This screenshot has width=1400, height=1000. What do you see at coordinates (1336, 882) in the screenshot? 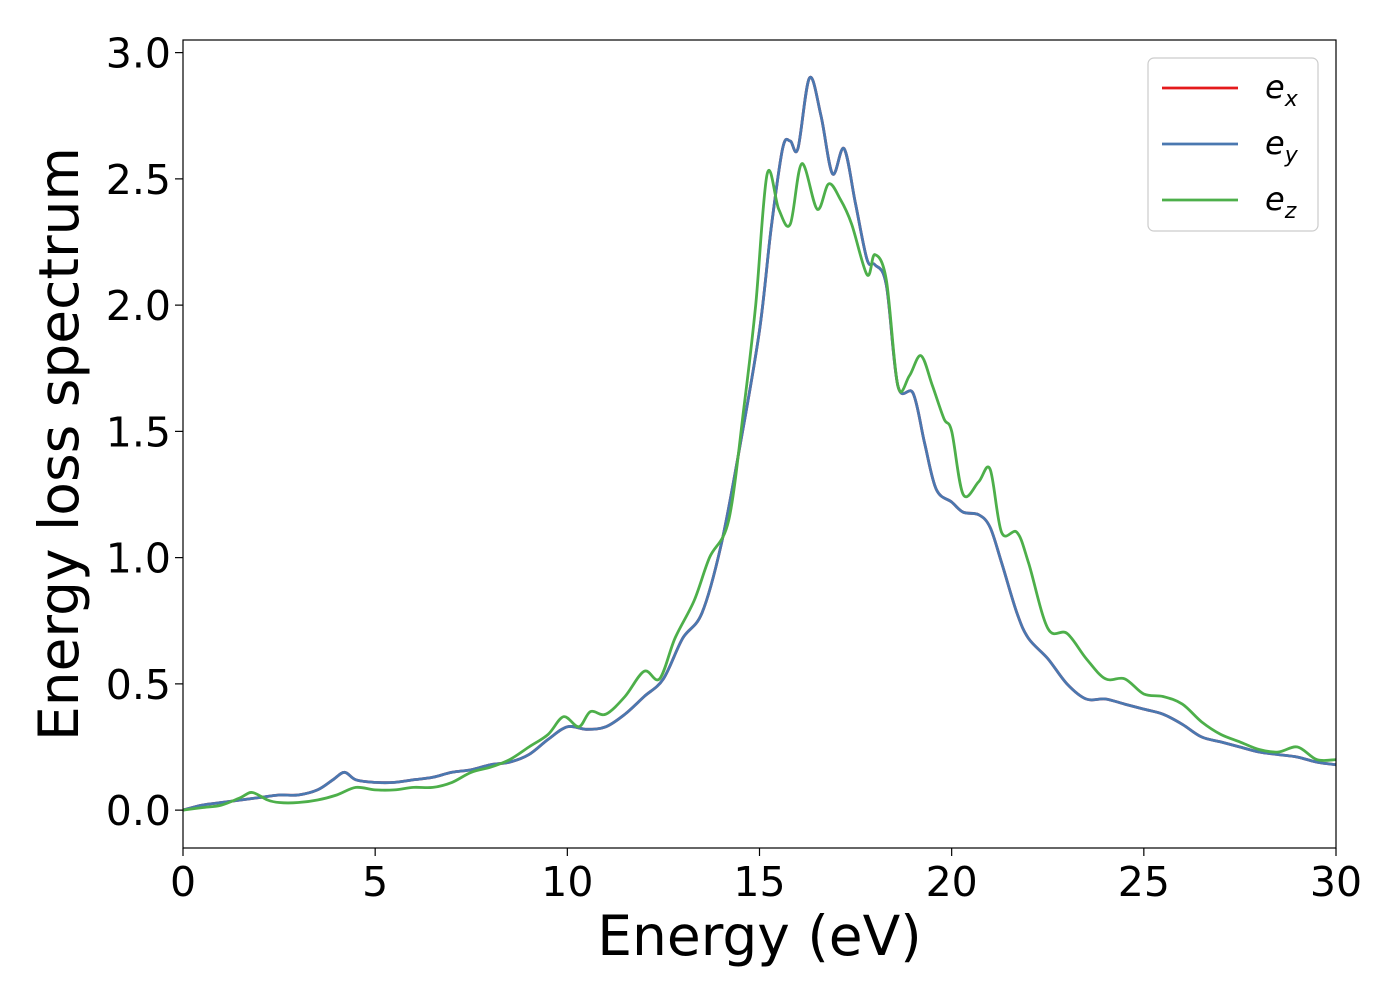
I see `x-tick-label: 30` at bounding box center [1336, 882].